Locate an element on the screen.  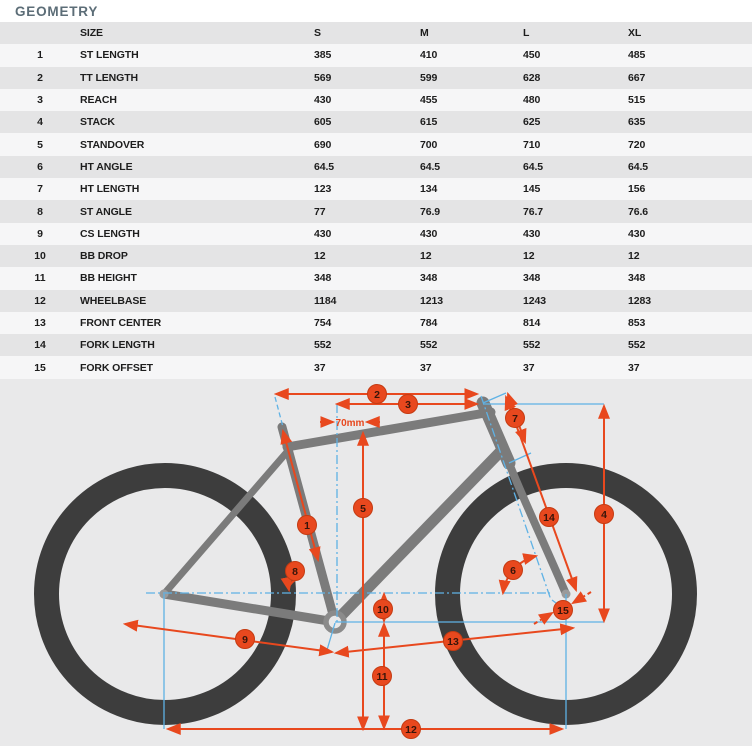
dim-st-length is located at coordinates (300, 495).